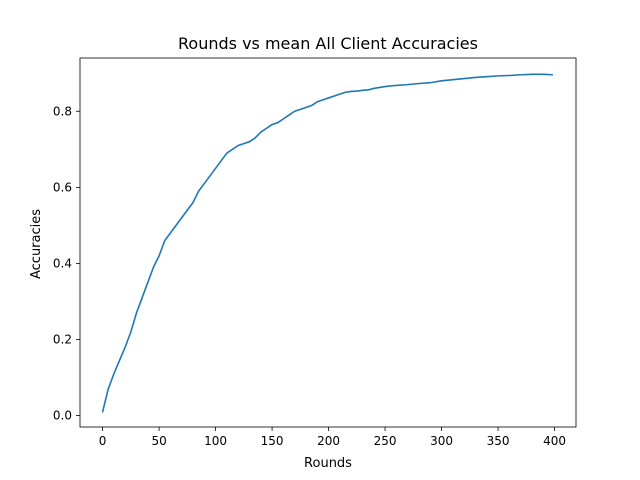 The width and height of the screenshot is (640, 480). What do you see at coordinates (272, 441) in the screenshot?
I see `x-tick-label: 150` at bounding box center [272, 441].